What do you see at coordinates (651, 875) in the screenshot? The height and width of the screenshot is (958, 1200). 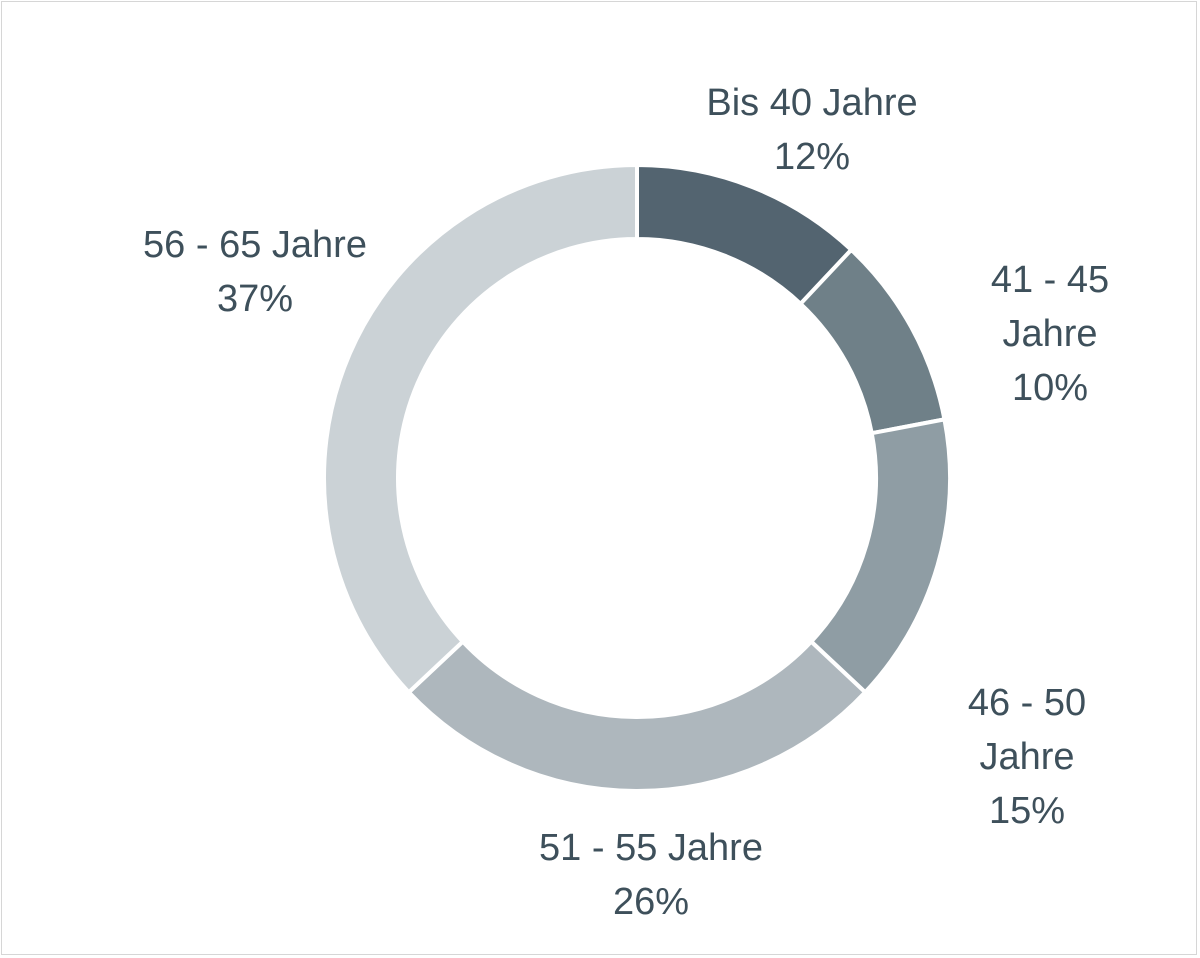 I see `slice-label-3: 51 - 55 Jahre 26%` at bounding box center [651, 875].